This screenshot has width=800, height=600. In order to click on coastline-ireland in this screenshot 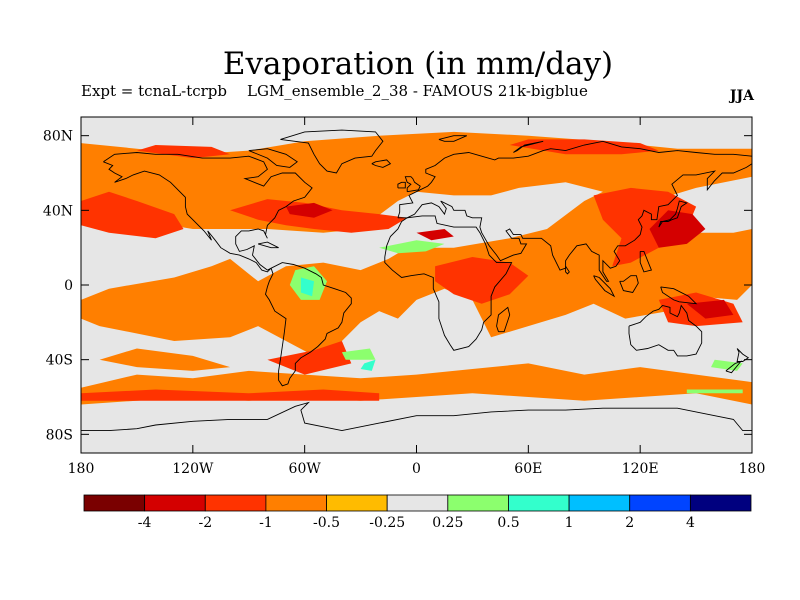, I will do `click(401, 185)`.